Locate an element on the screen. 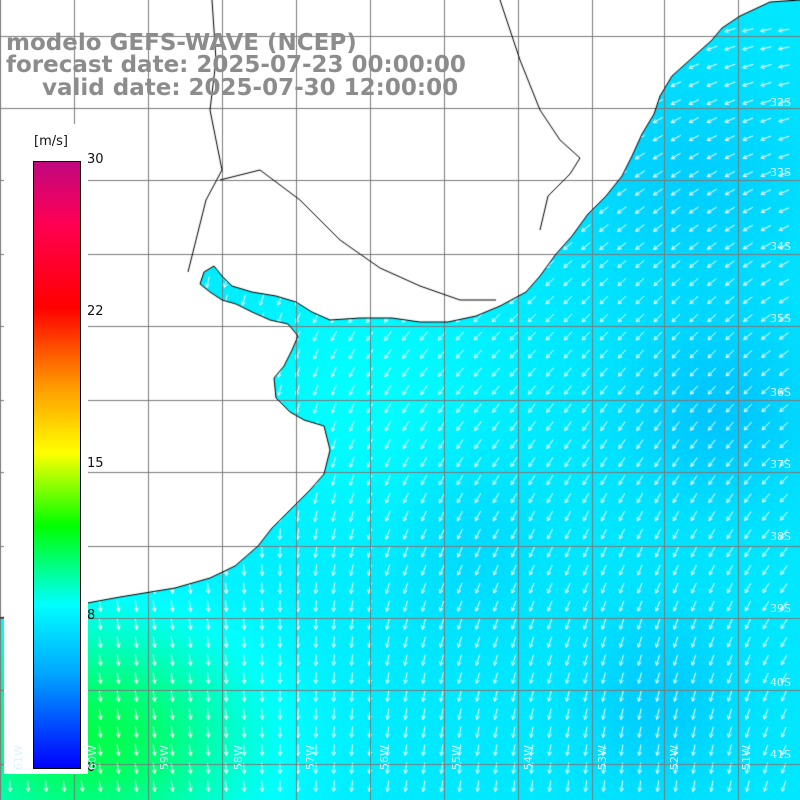 This screenshot has width=800, height=800. colorbar is located at coordinates (57, 465).